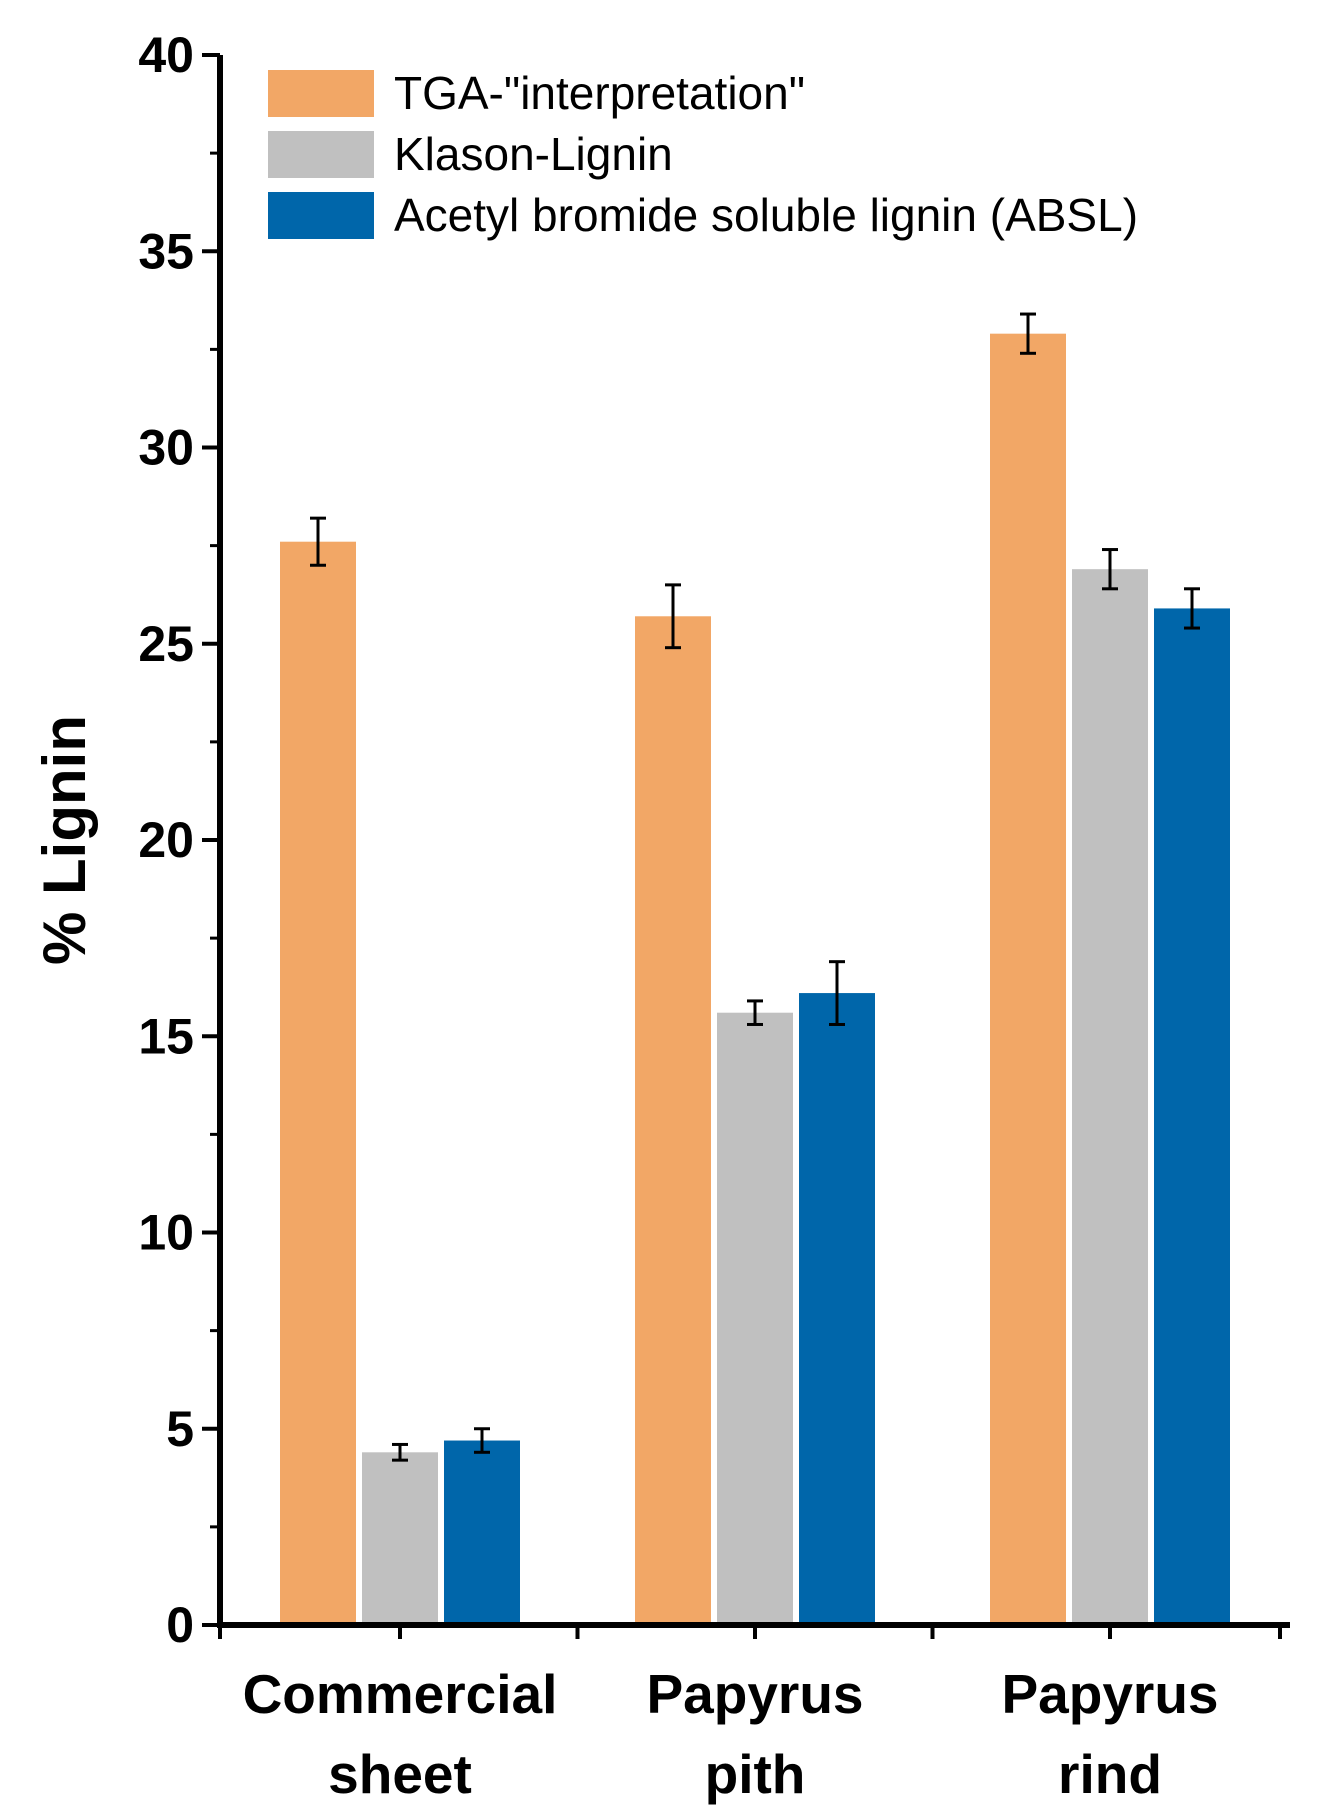 The image size is (1328, 1817). I want to click on y-tick-label: 30, so click(166, 448).